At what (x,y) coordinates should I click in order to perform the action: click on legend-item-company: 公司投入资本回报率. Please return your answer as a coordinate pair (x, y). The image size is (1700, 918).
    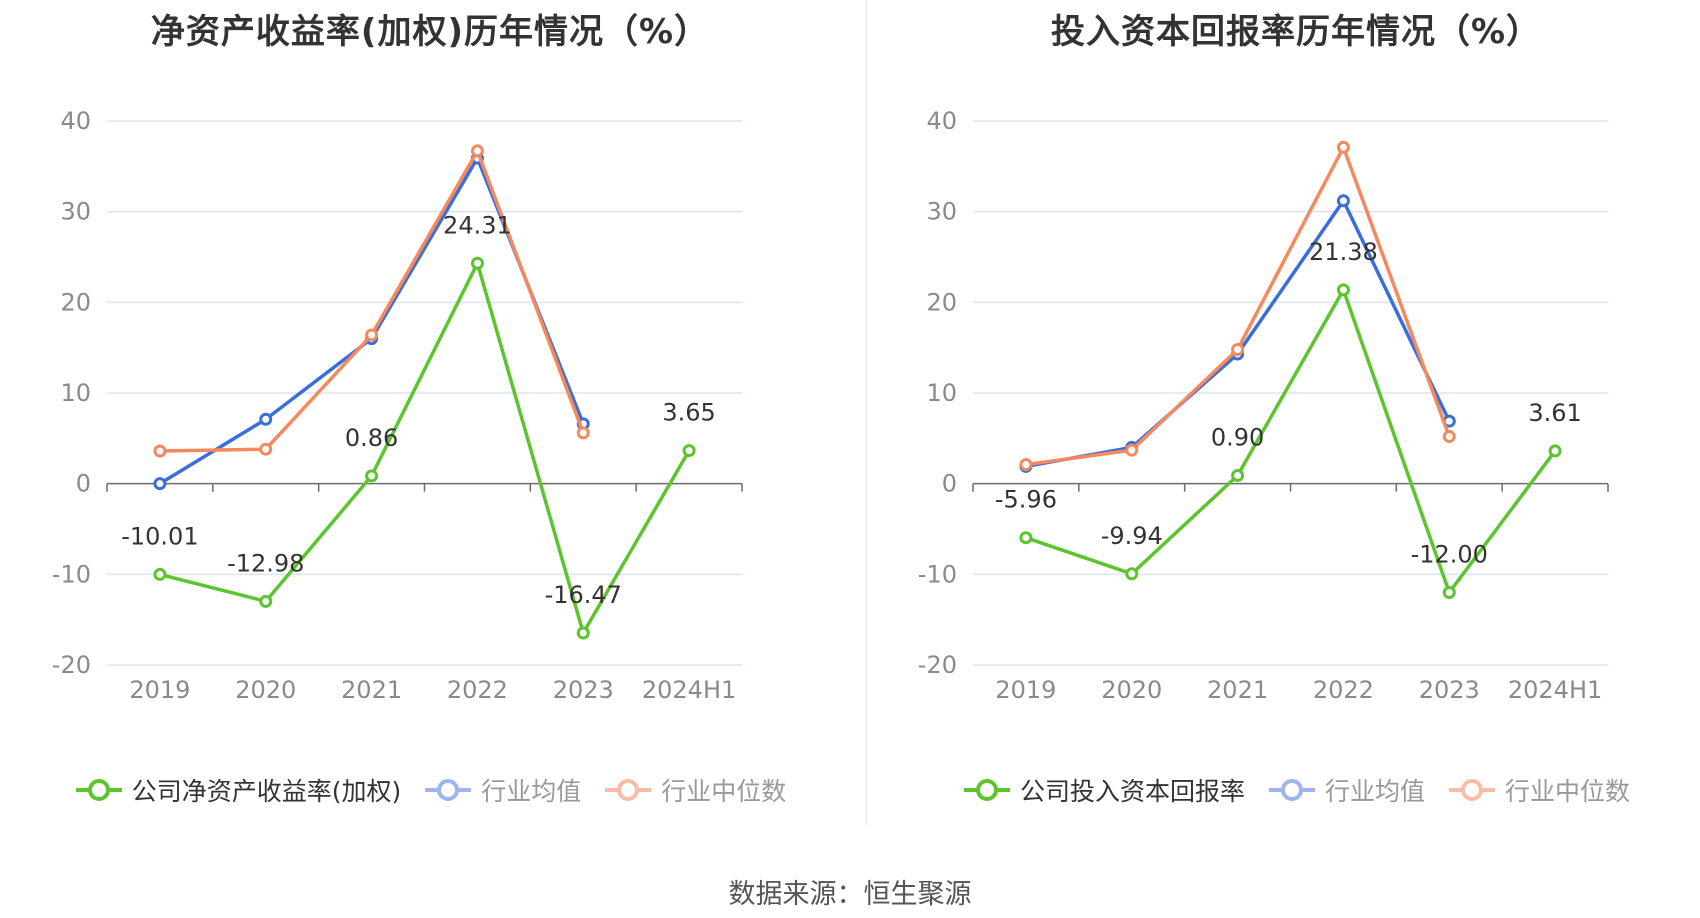
    Looking at the image, I should click on (1103, 790).